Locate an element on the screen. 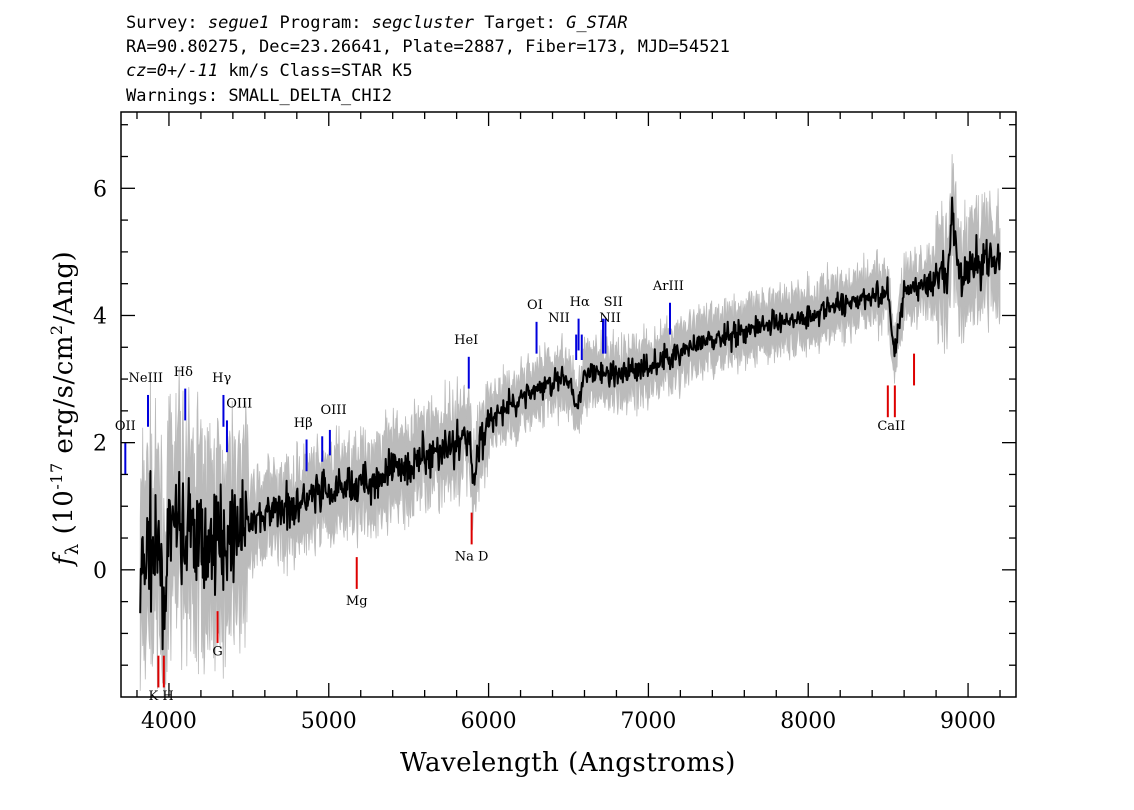 Image resolution: width=1134 pixels, height=810 pixels. y-tick-label: 6 is located at coordinates (100, 189).